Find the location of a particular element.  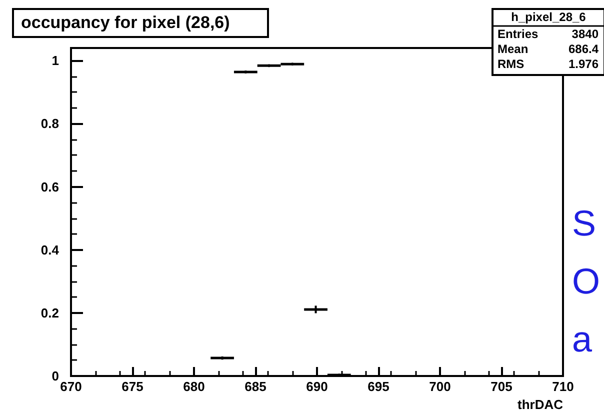

y-tick-label: 0.2 is located at coordinates (49, 312).